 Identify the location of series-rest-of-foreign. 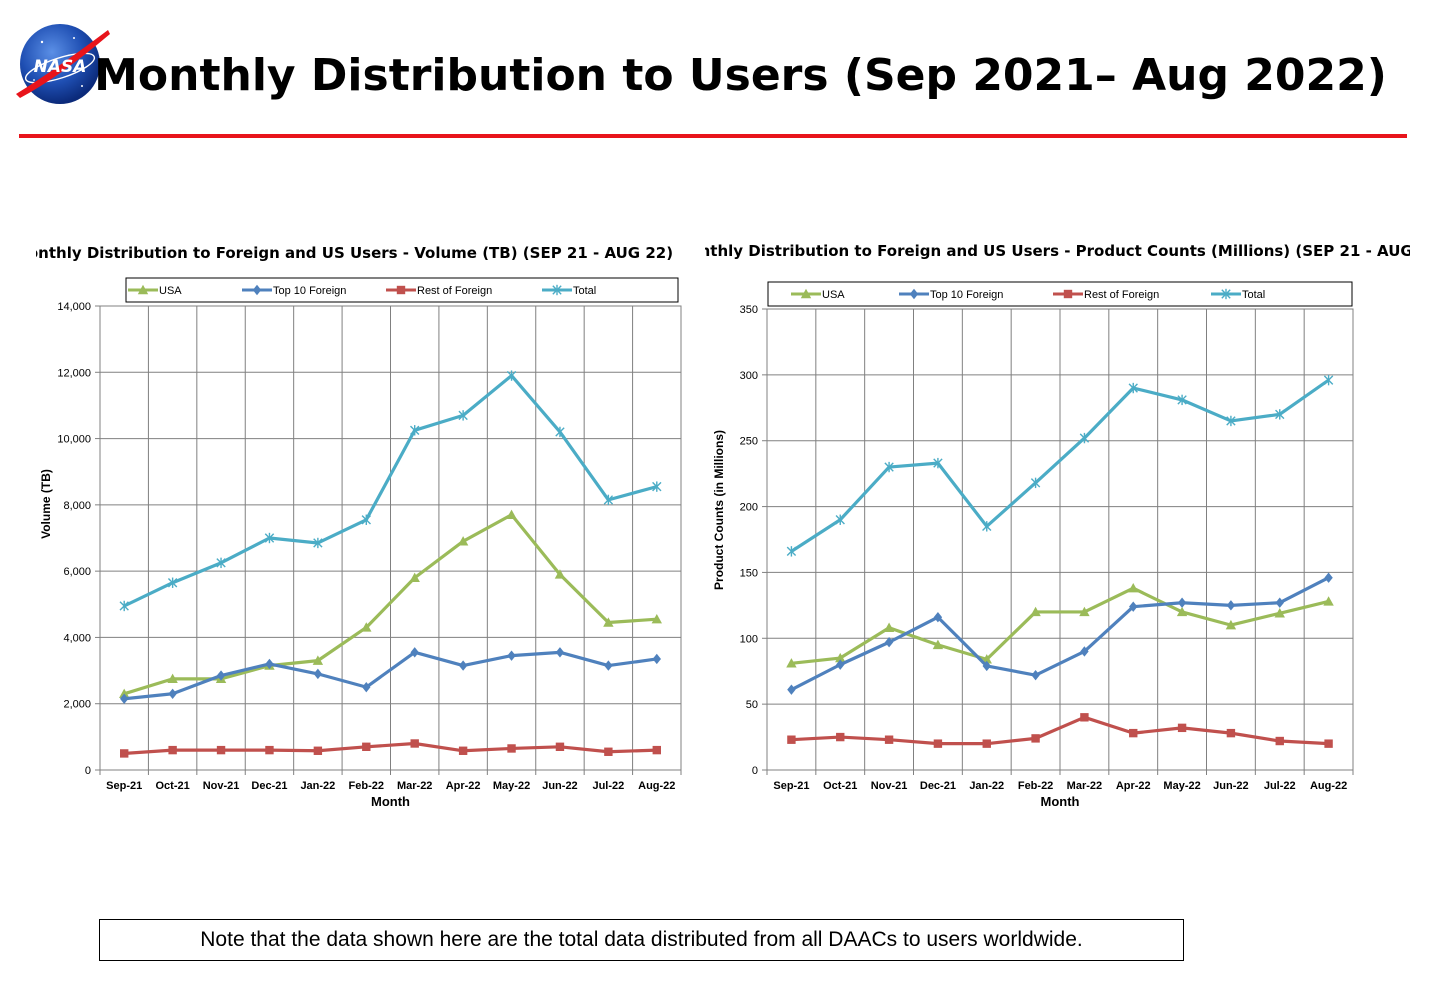
(1060, 730).